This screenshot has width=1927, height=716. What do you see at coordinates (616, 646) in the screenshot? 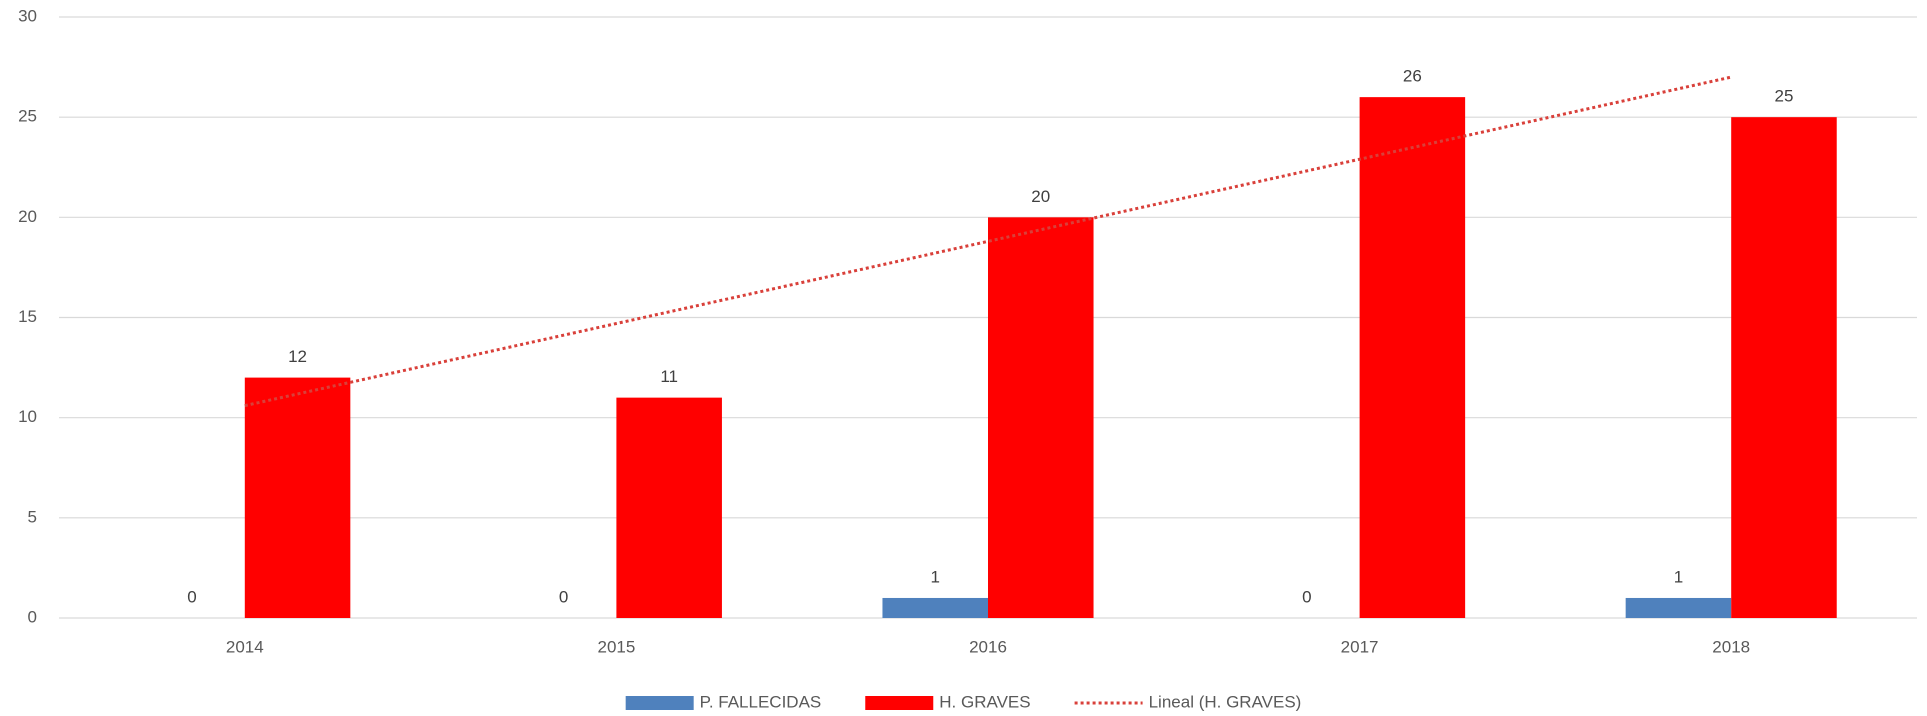
I see `x-tick-label: 2015` at bounding box center [616, 646].